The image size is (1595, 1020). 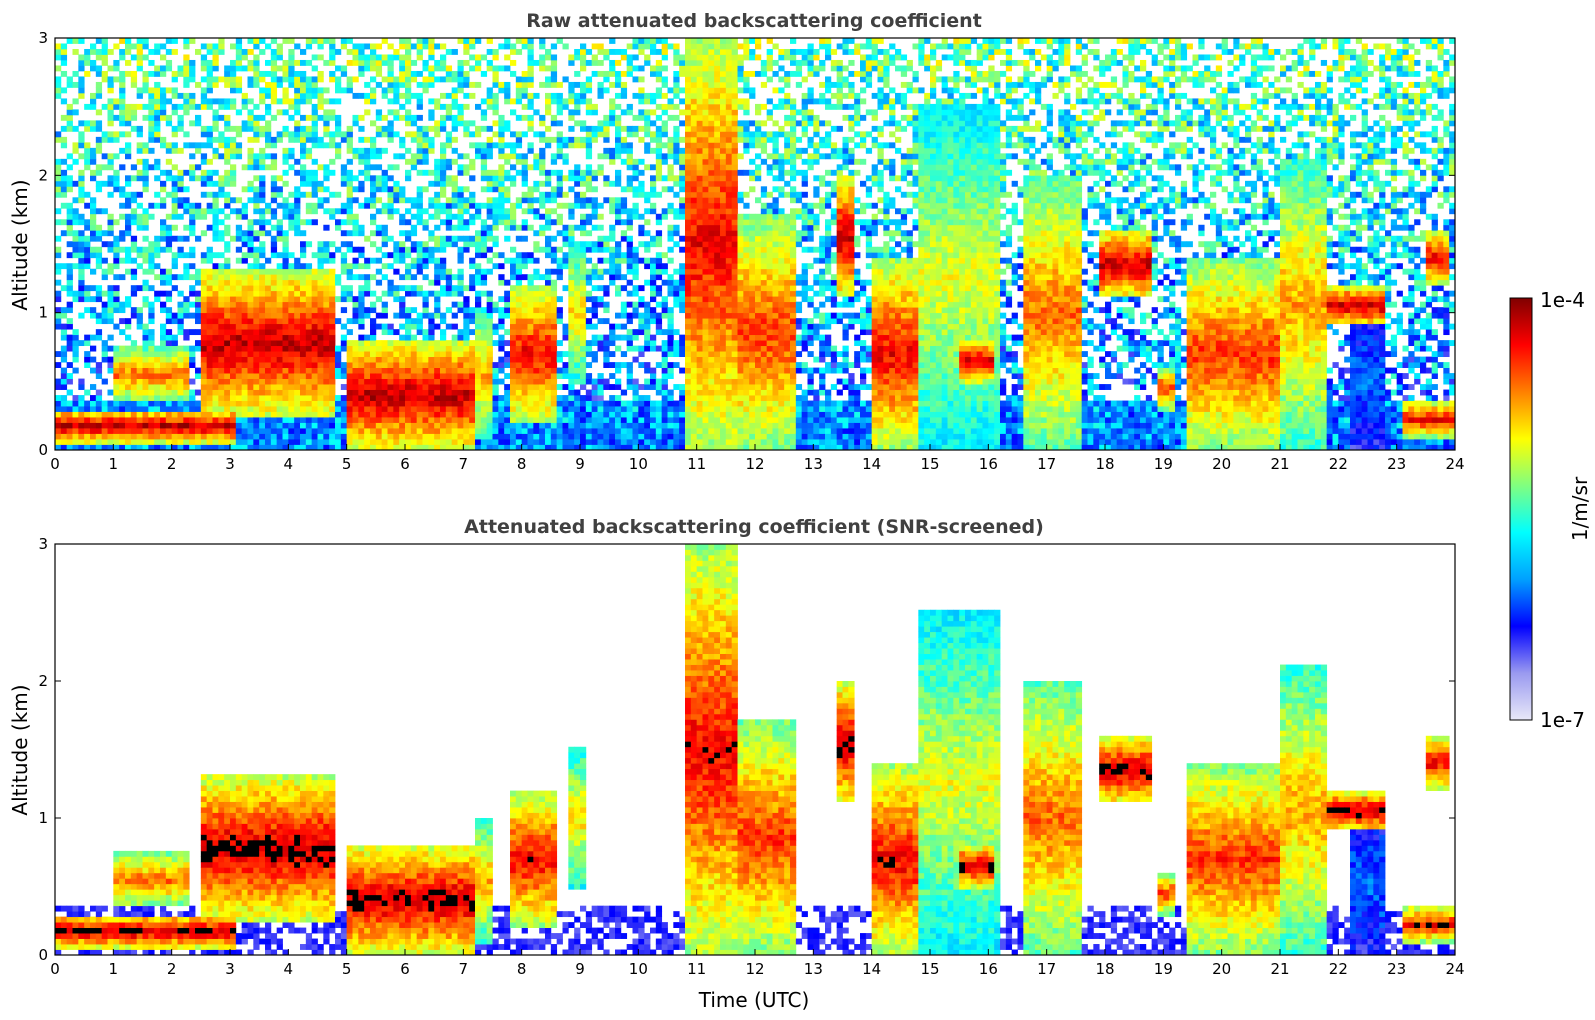 What do you see at coordinates (929, 464) in the screenshot?
I see `top-x-tick-label: 15` at bounding box center [929, 464].